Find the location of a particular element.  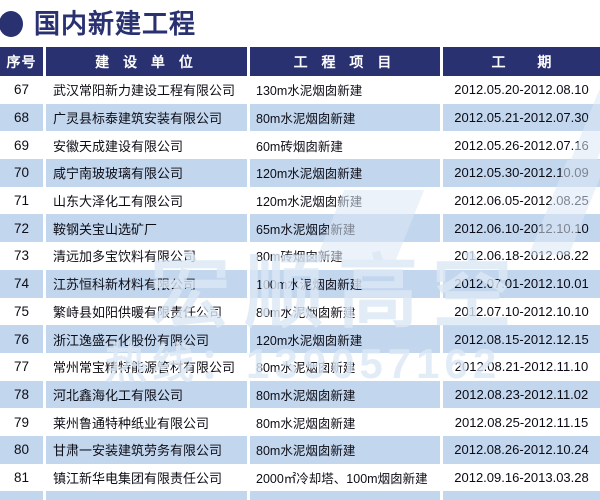

cell-no: 76 is located at coordinates (21, 339).